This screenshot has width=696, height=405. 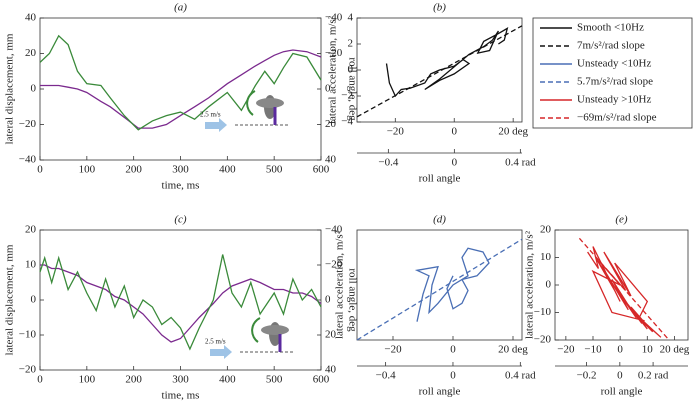 I want to click on legend-label: Unsteady <10Hz, so click(x=614, y=64).